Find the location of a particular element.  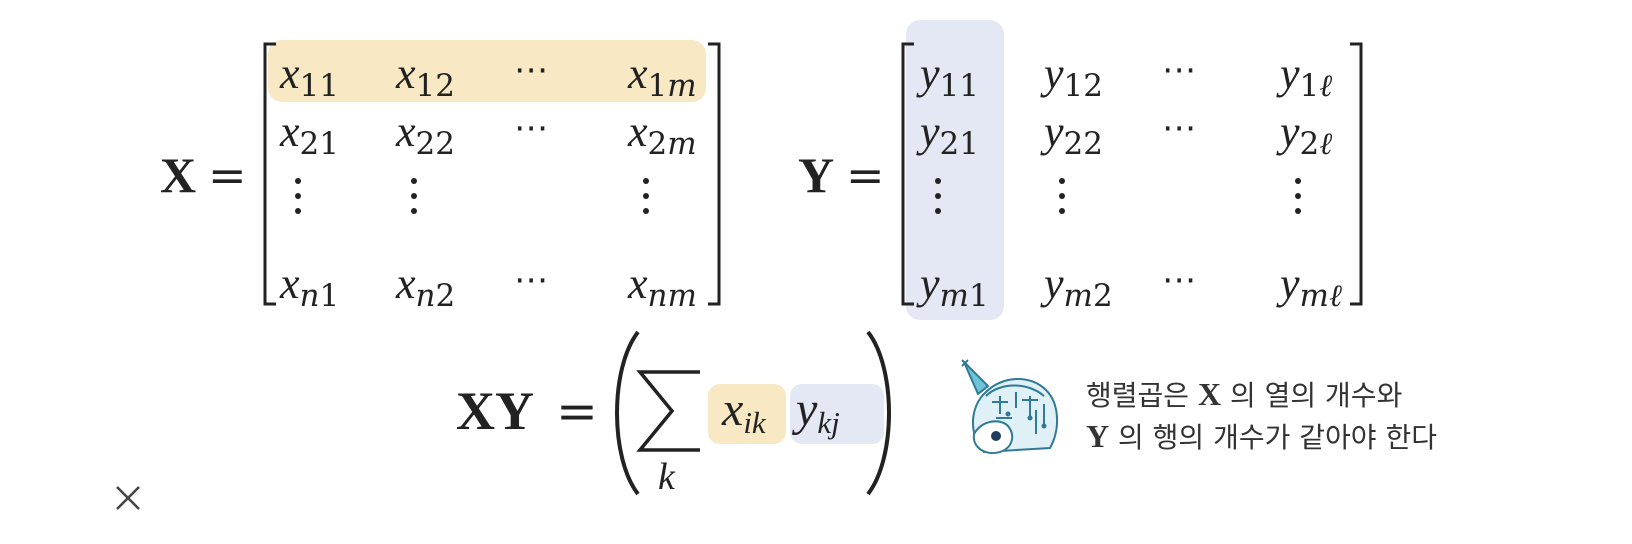

matrix-entry: xn1 is located at coordinates (310, 287).